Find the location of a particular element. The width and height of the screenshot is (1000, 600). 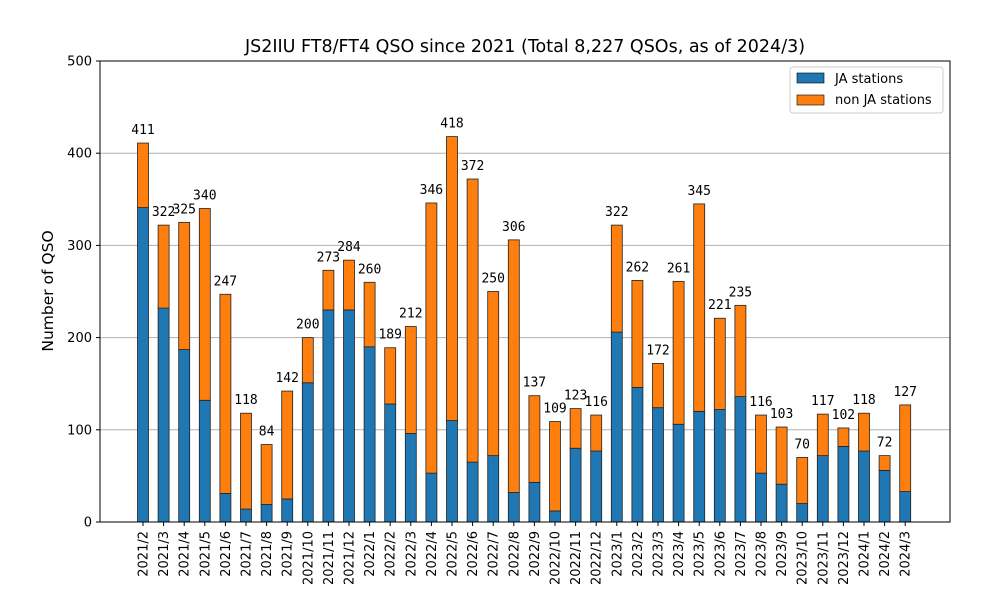

x-tick-label: 2022/7 is located at coordinates (494, 554).